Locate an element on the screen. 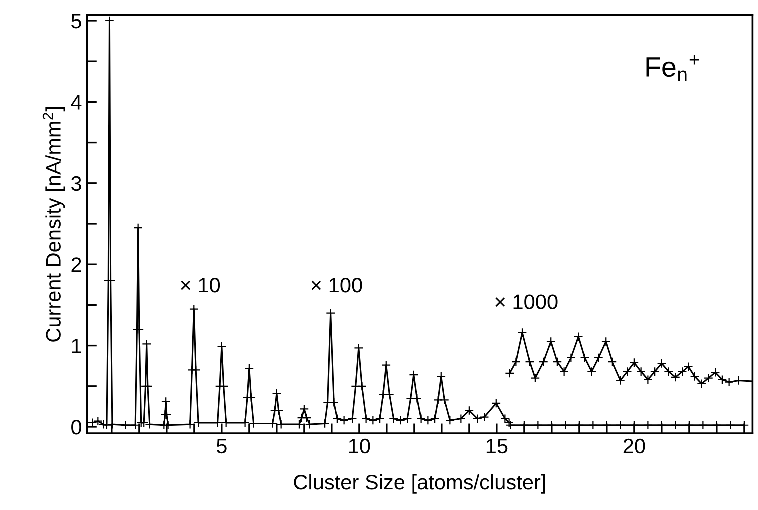  y-axis-title: Current Density [nA/mm$^{2}$] is located at coordinates (54, 225).